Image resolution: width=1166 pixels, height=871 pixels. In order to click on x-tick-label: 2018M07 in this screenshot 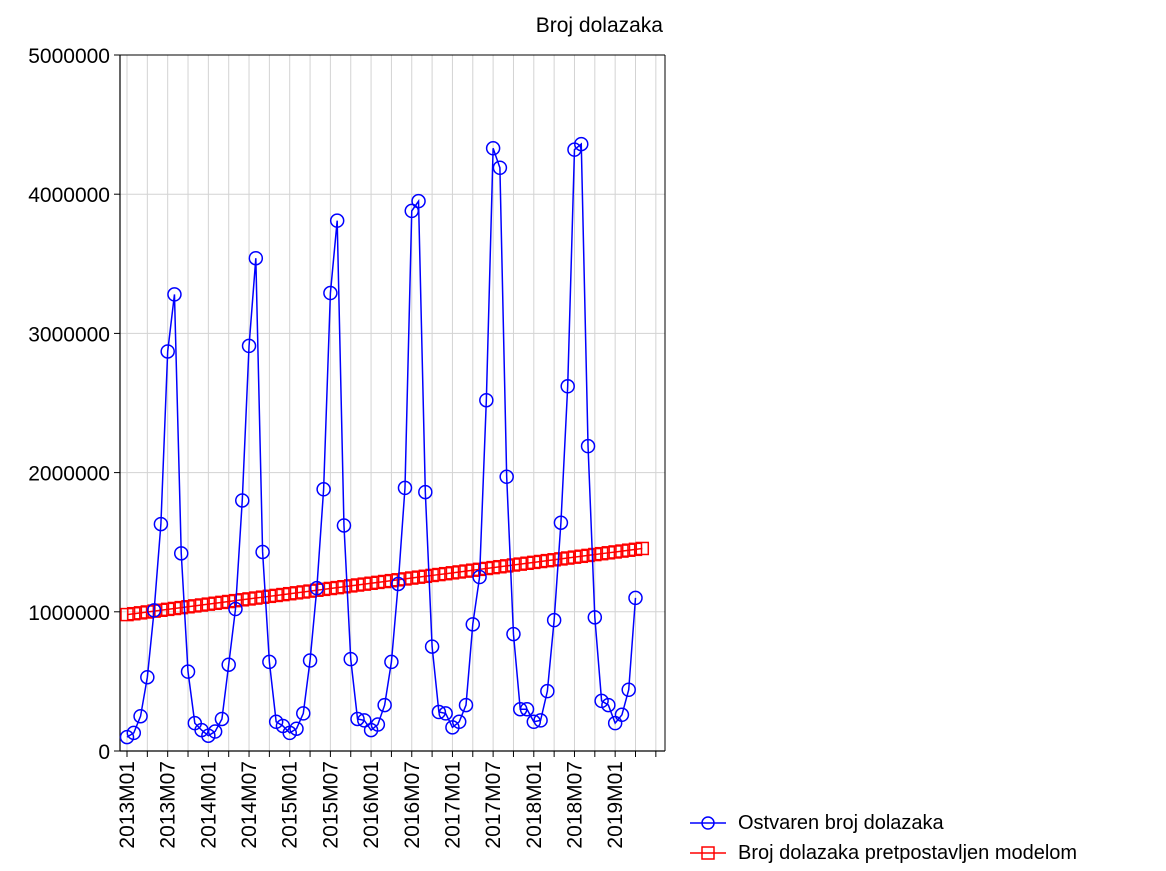, I will do `click(574, 805)`.